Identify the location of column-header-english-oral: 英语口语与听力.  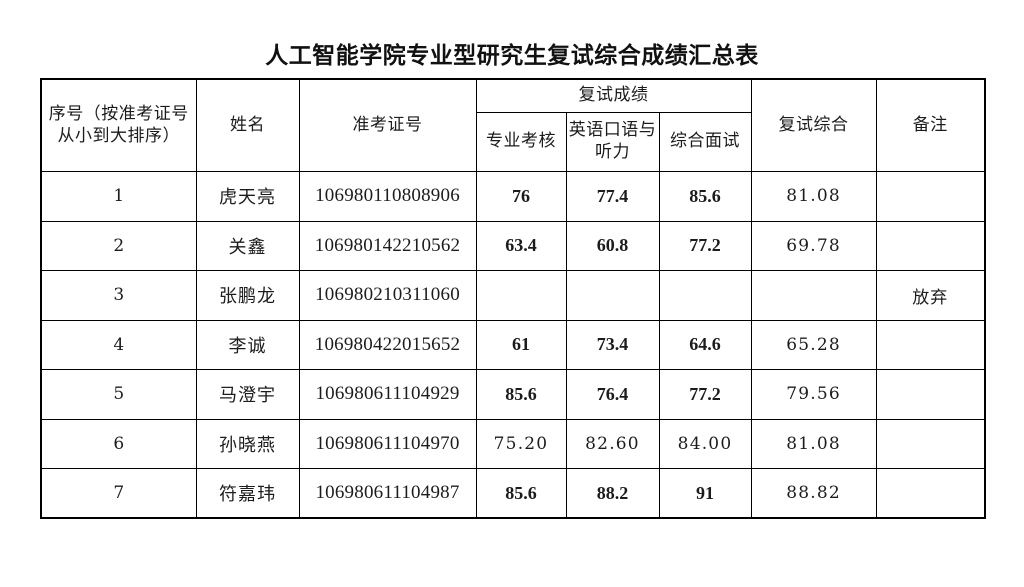
(612, 142).